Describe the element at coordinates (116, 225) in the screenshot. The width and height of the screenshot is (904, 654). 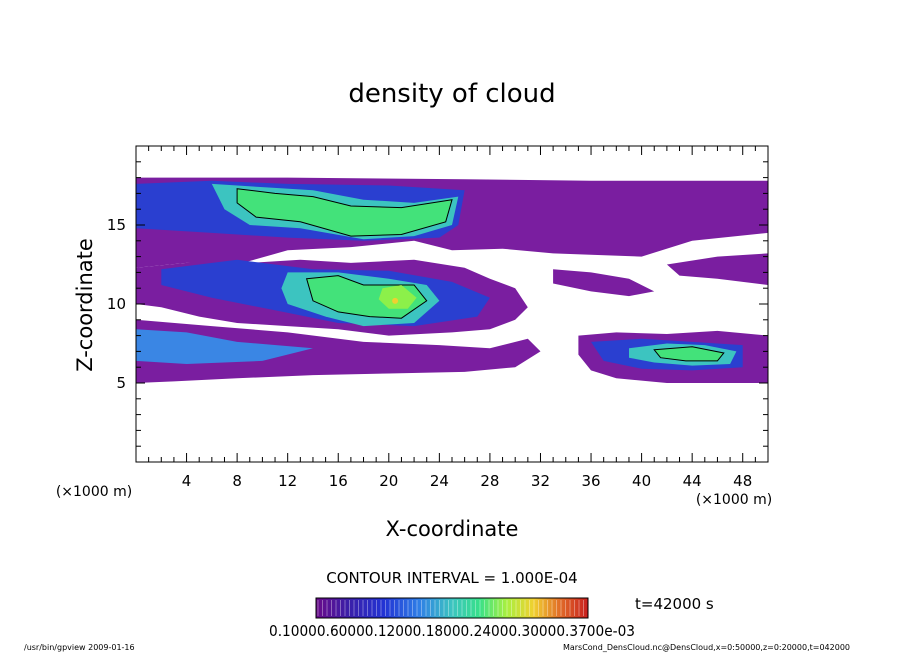
I see `y-tick-label: 15` at that location.